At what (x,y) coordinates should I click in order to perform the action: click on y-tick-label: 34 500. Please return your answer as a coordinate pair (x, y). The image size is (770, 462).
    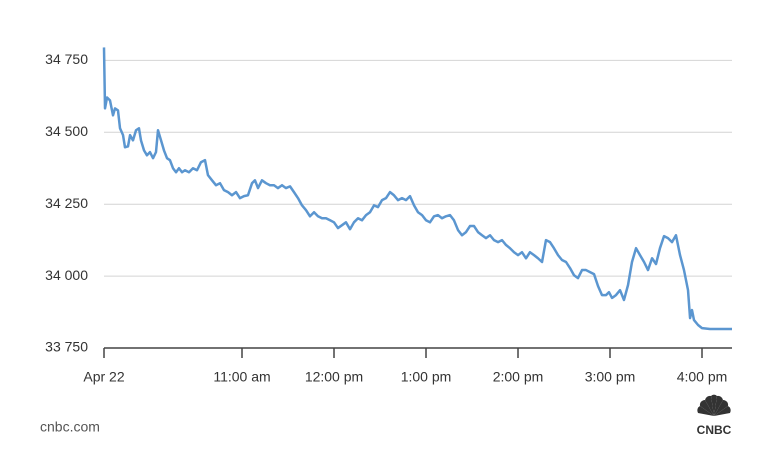
    Looking at the image, I should click on (66, 131).